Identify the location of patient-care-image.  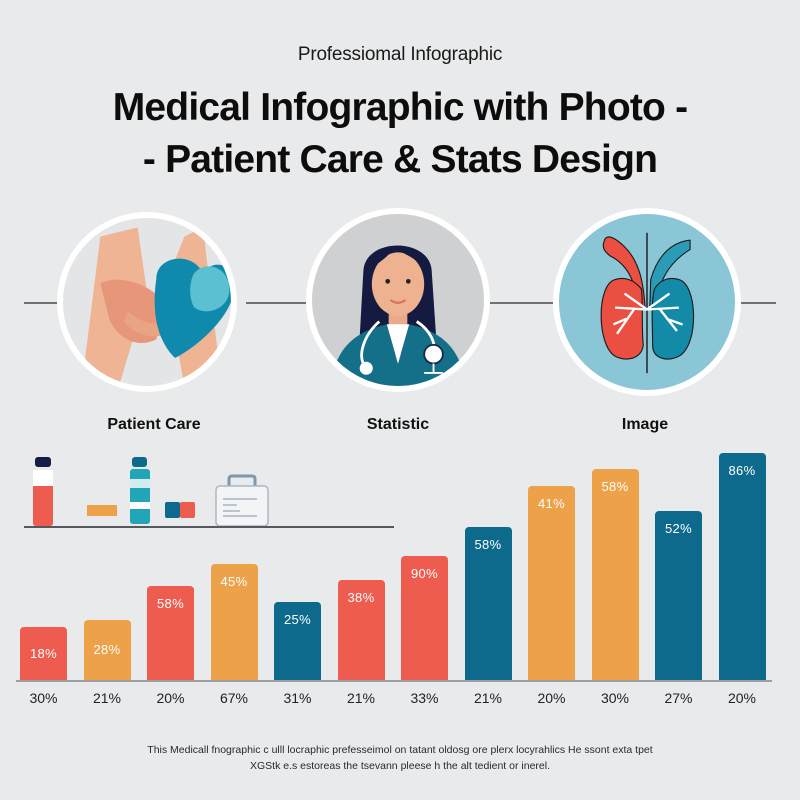
(147, 302).